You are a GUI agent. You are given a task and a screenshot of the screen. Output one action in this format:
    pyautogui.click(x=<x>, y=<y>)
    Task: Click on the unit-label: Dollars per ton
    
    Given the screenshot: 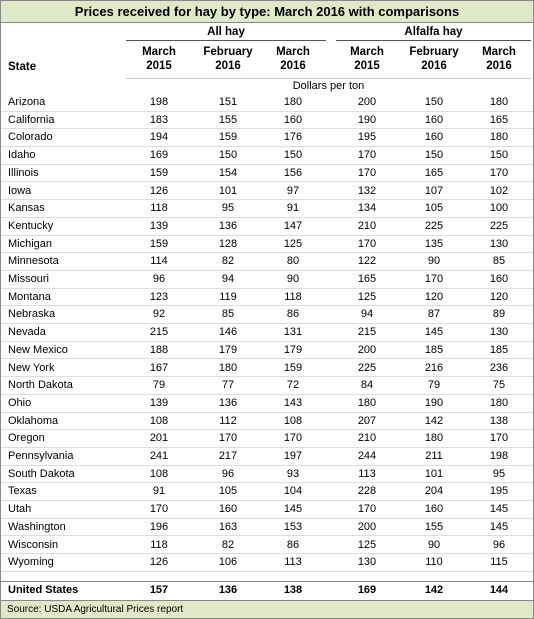 What is the action you would take?
    pyautogui.click(x=328, y=85)
    